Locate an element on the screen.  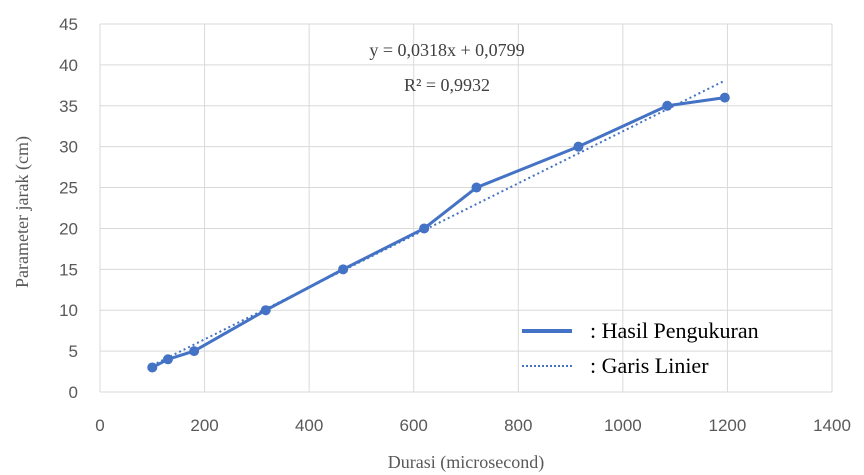
x-tick-label: 1400 is located at coordinates (832, 425).